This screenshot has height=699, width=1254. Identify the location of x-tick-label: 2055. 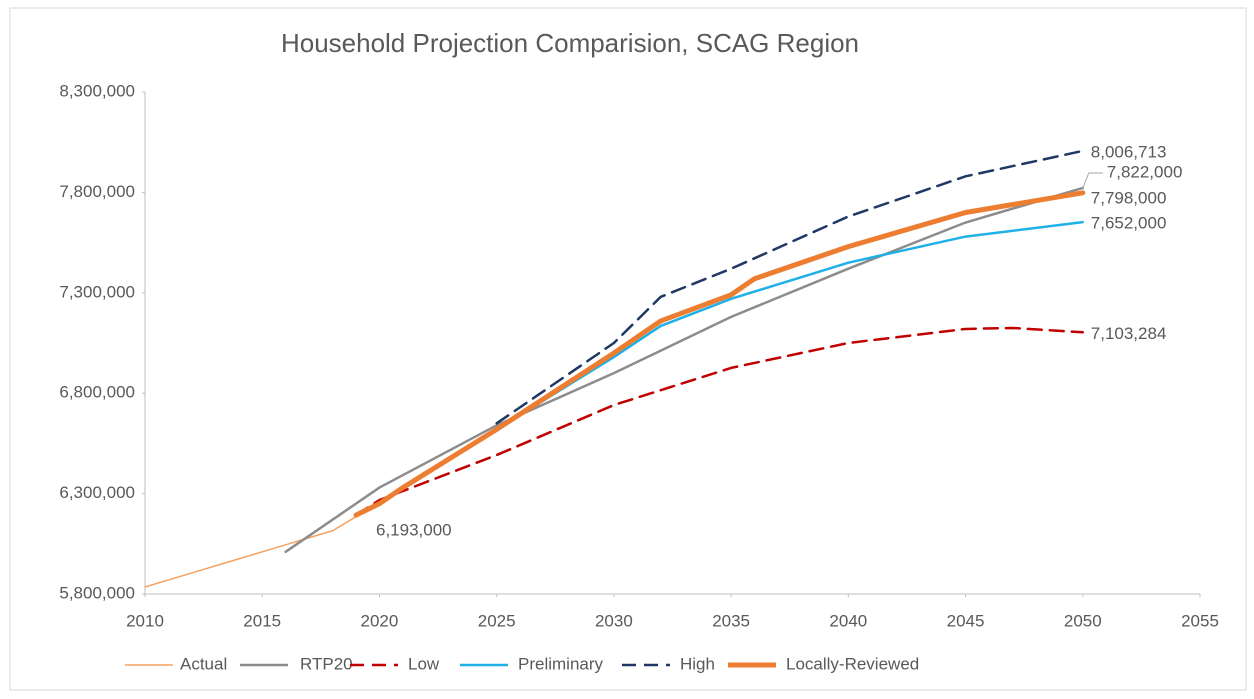
(1200, 620).